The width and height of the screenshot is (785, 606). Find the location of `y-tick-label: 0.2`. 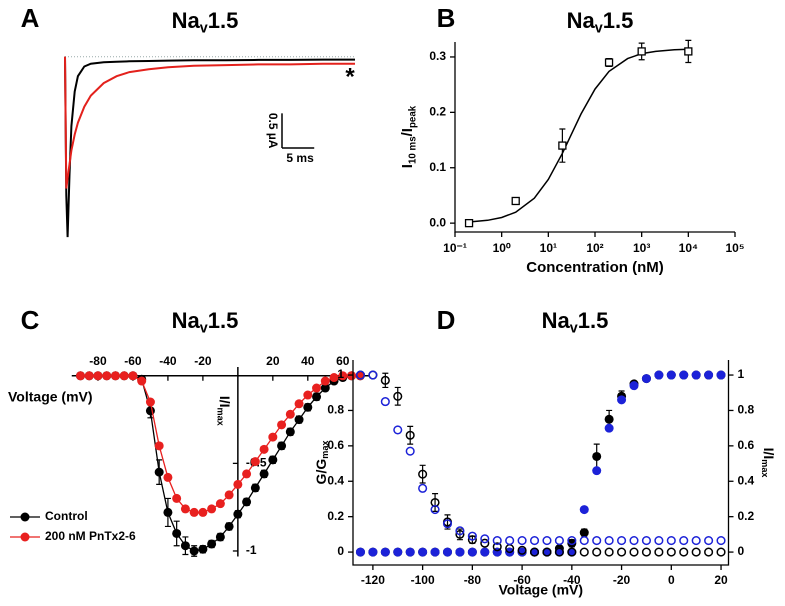

y-tick-label: 0.2 is located at coordinates (335, 516).